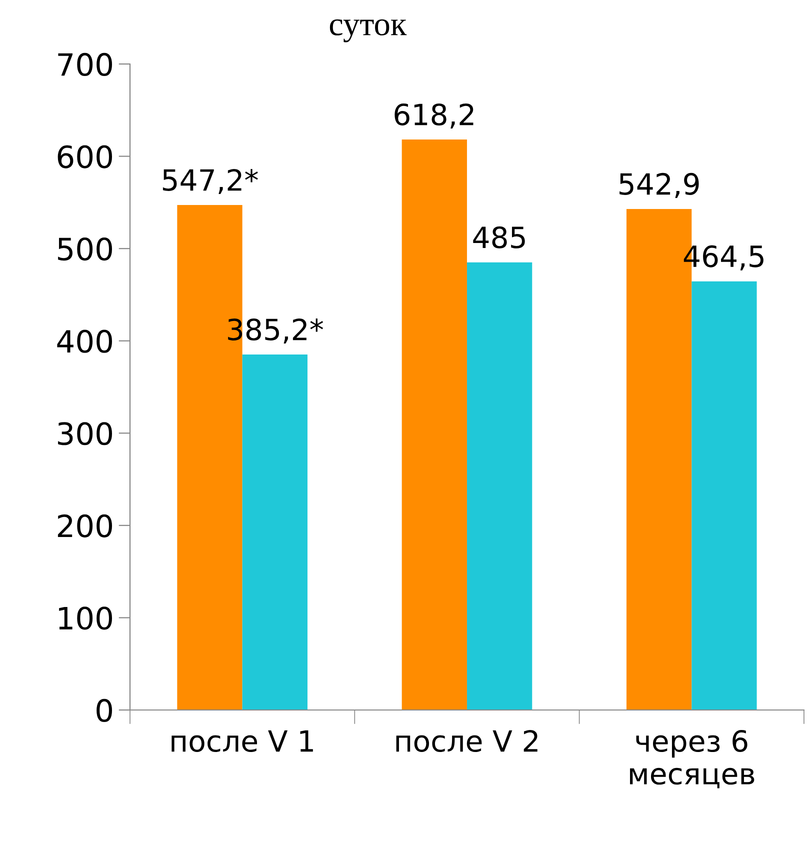 The height and width of the screenshot is (849, 808). I want to click on y-tick-label: 0, so click(104, 710).